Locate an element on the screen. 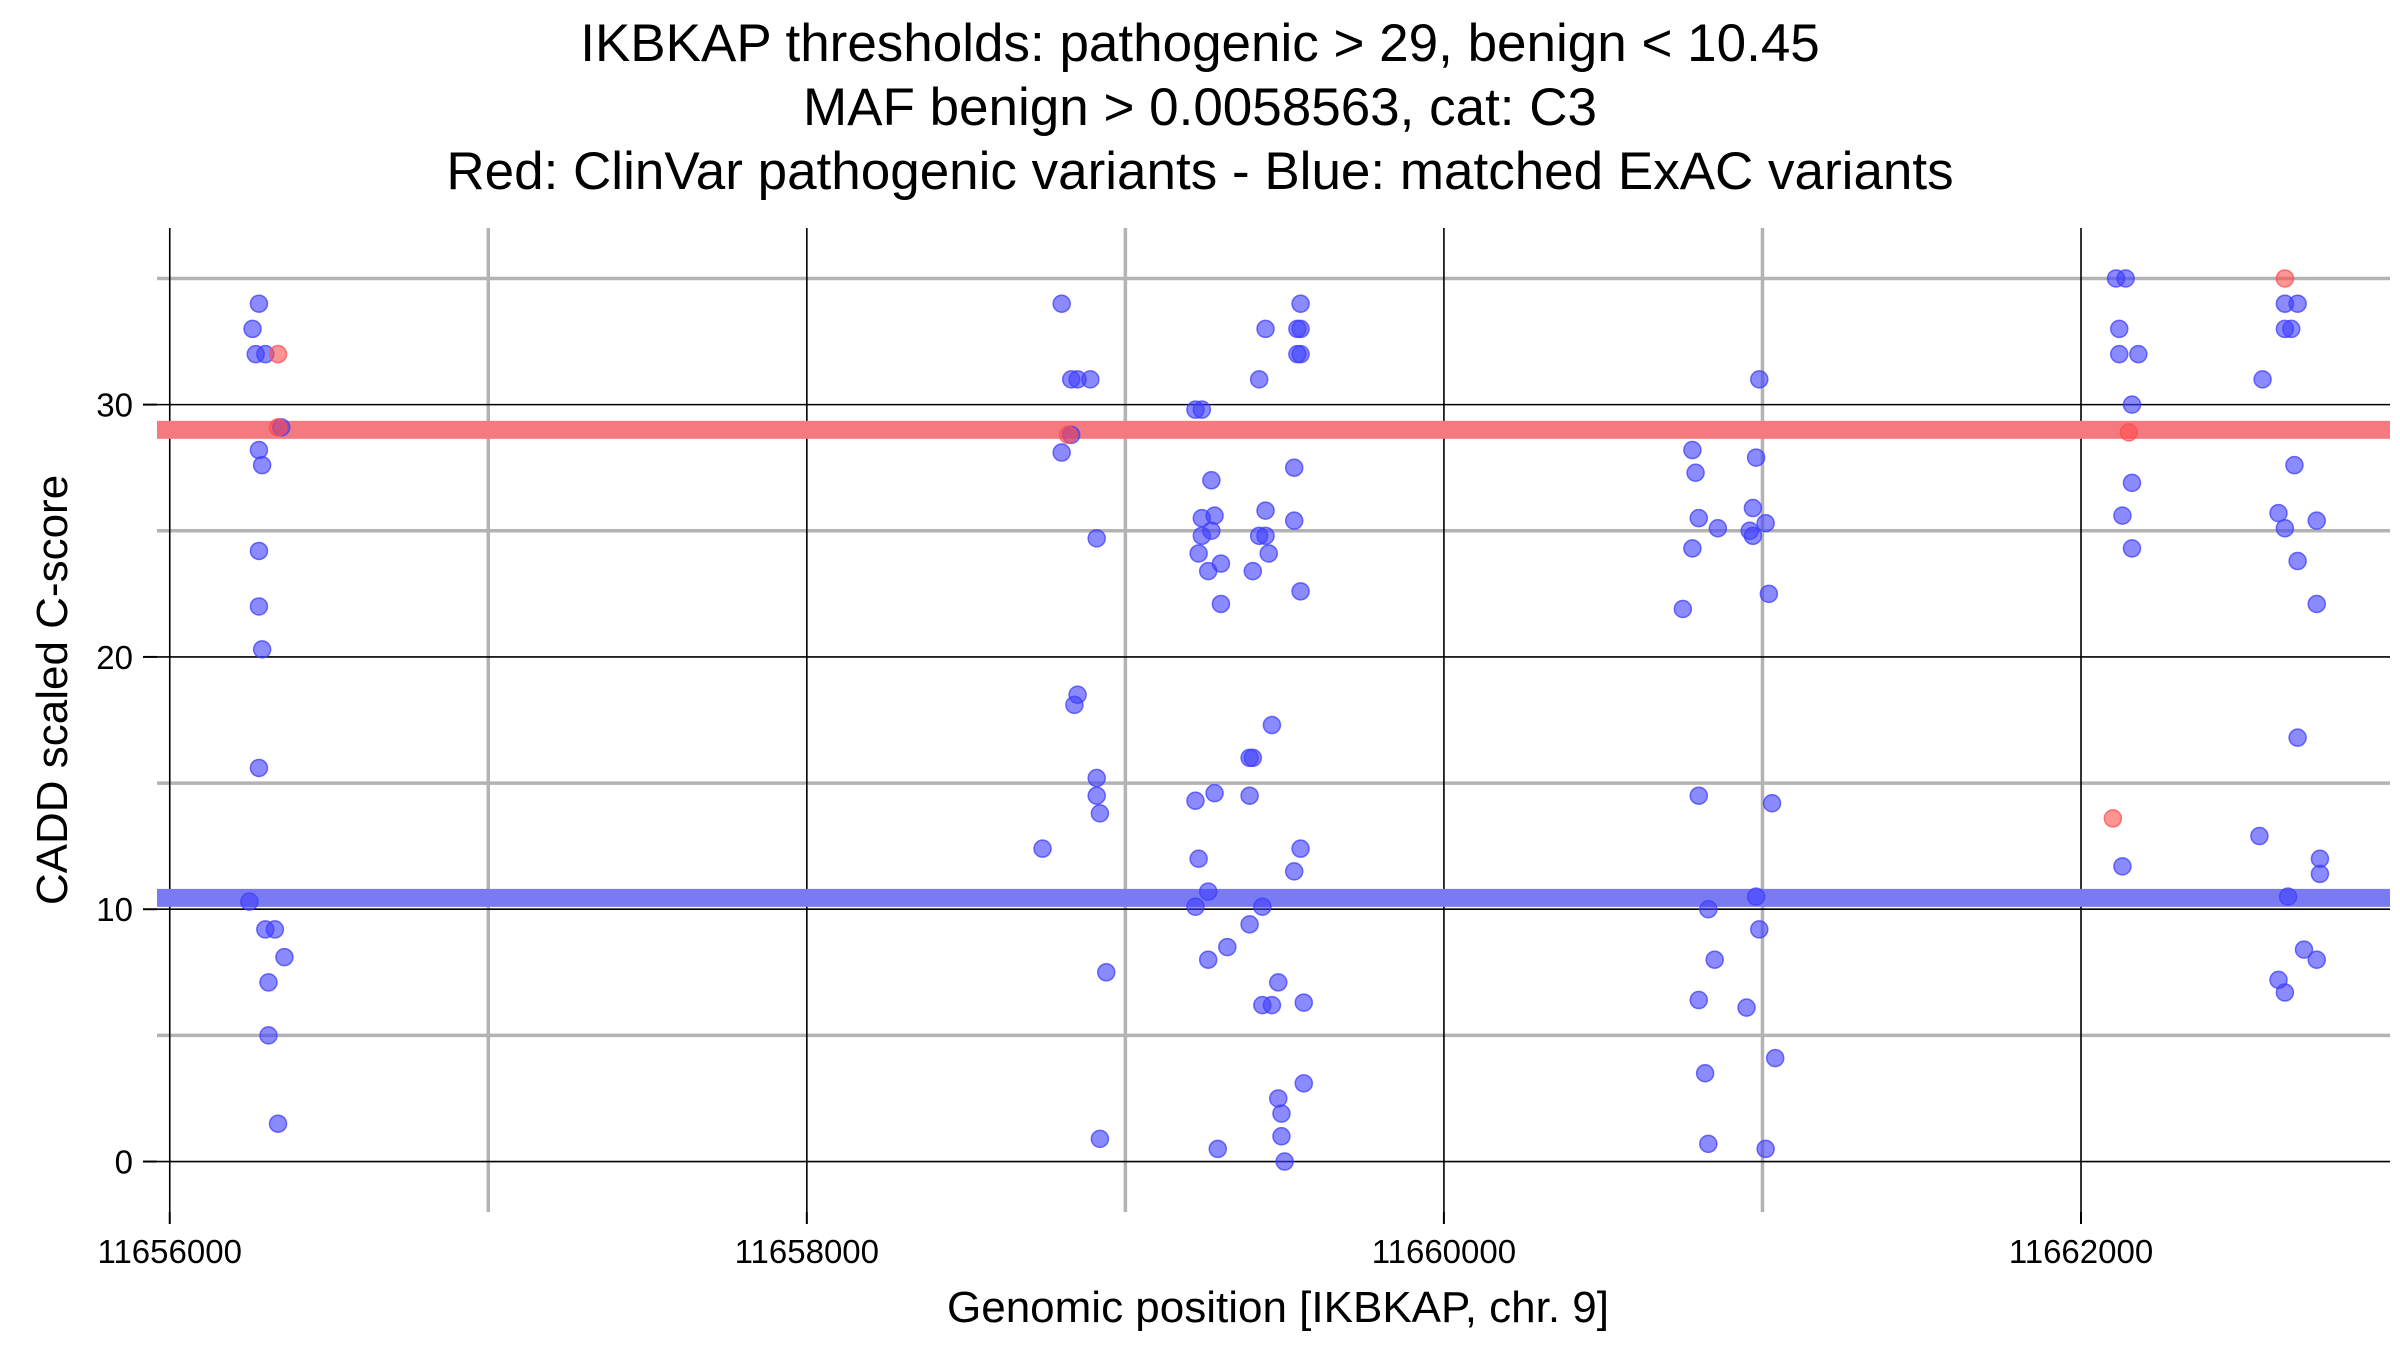  threshold-band-pathogenic is located at coordinates (1273, 429).